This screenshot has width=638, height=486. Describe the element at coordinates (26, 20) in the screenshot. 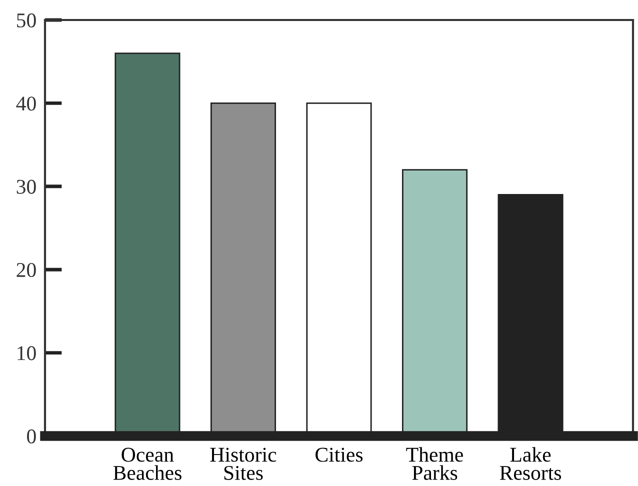

I see `y-tick-label: 50` at that location.